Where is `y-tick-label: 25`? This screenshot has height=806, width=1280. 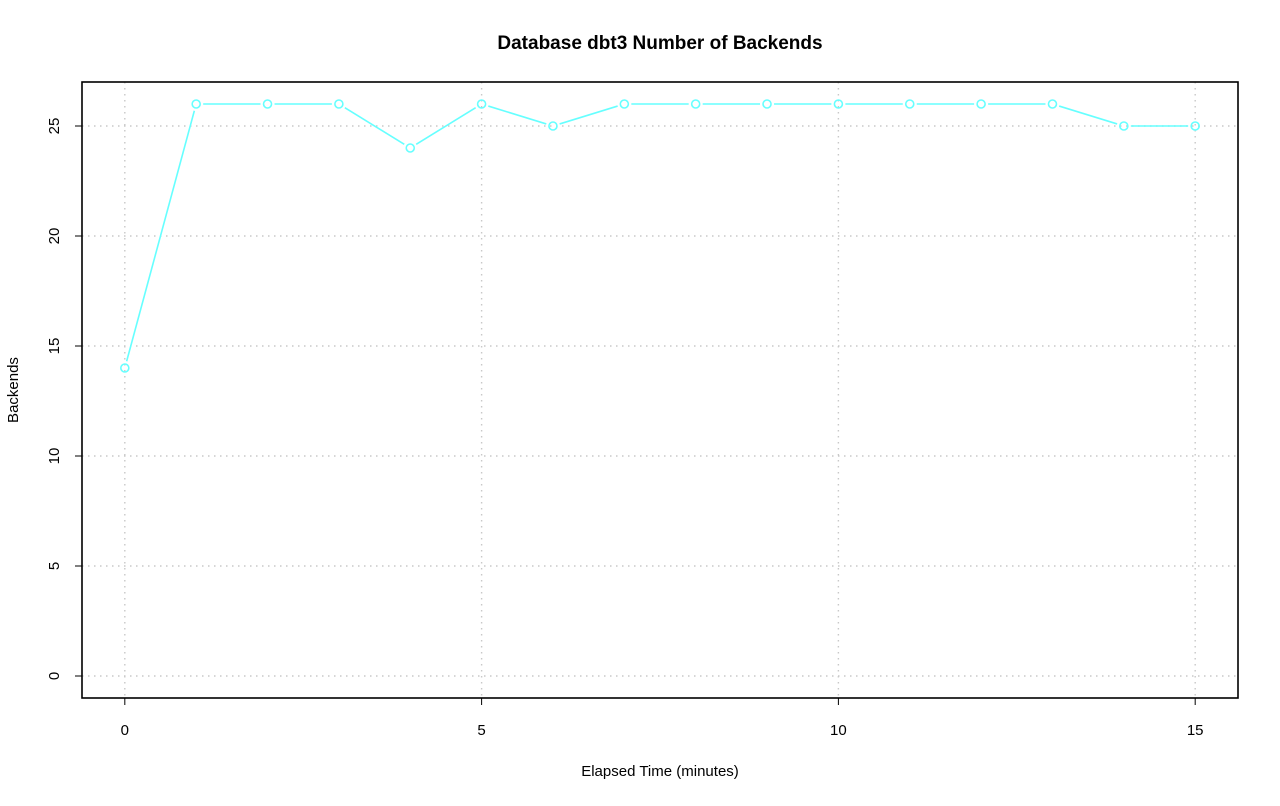 y-tick-label: 25 is located at coordinates (54, 126).